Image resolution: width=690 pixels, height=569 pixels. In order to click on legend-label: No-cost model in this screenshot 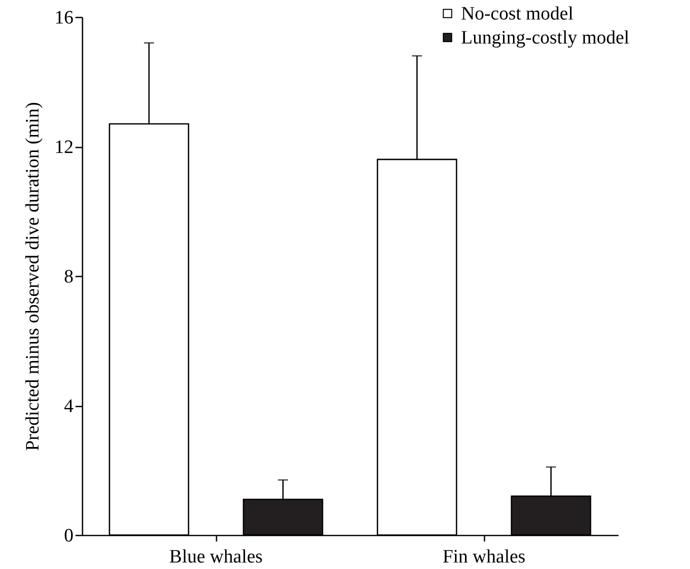, I will do `click(517, 14)`.